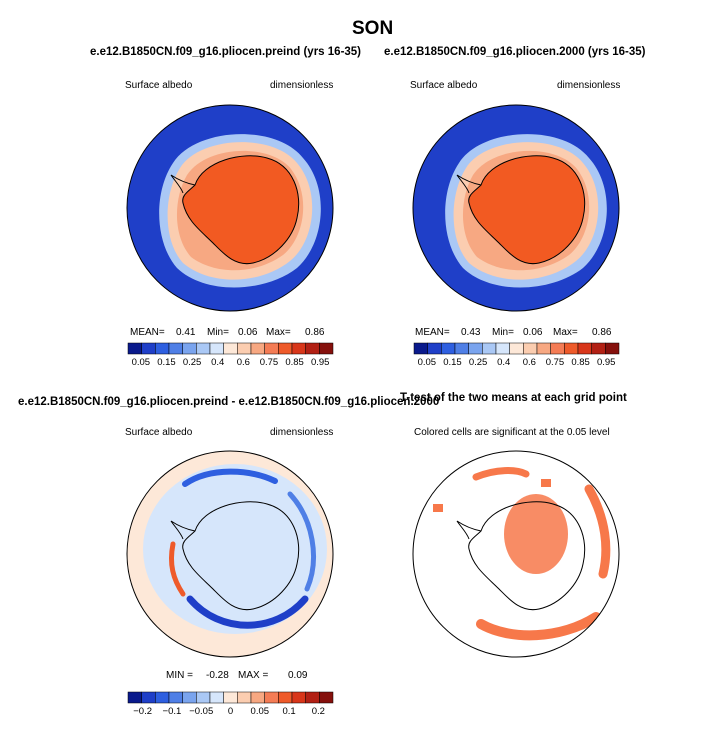 The height and width of the screenshot is (749, 703). What do you see at coordinates (302, 432) in the screenshot?
I see `panel3-right-label: dimensionless` at bounding box center [302, 432].